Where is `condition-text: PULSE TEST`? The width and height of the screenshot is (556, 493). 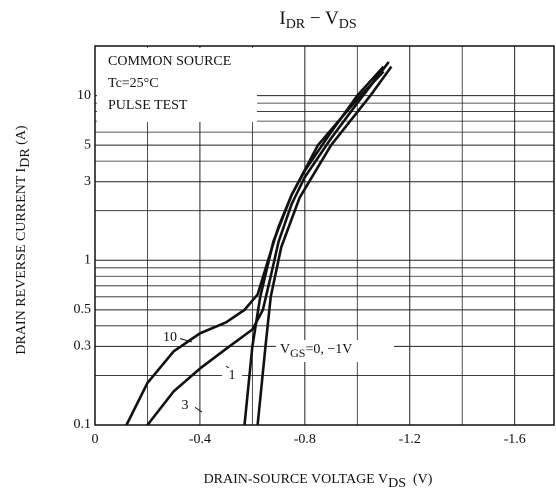 condition-text: PULSE TEST is located at coordinates (148, 105).